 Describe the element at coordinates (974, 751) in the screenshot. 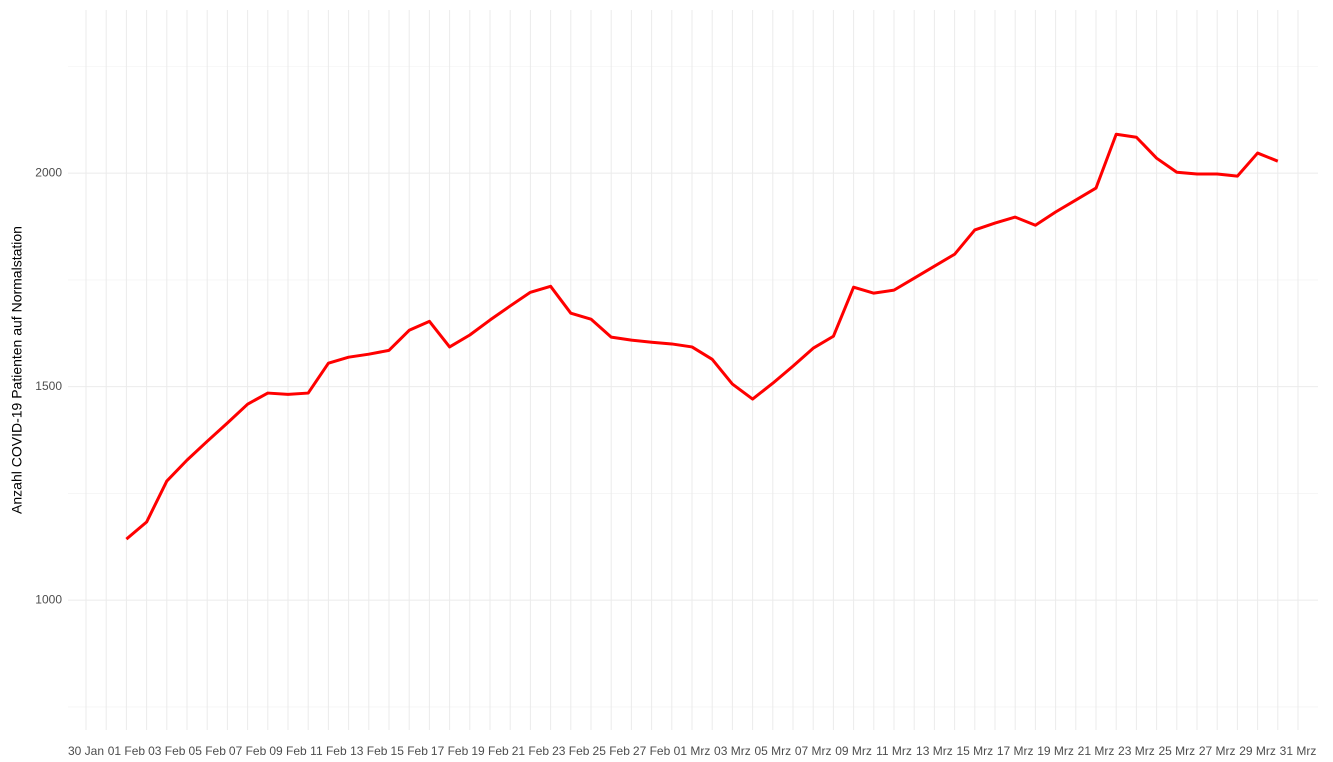

I see `x-tick-label: 15 Mrz` at that location.